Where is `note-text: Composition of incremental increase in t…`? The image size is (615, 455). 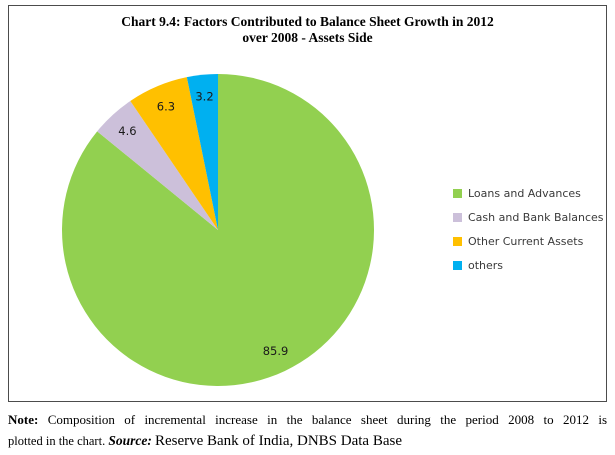 note-text: Composition of incremental increase in t… is located at coordinates (327, 419).